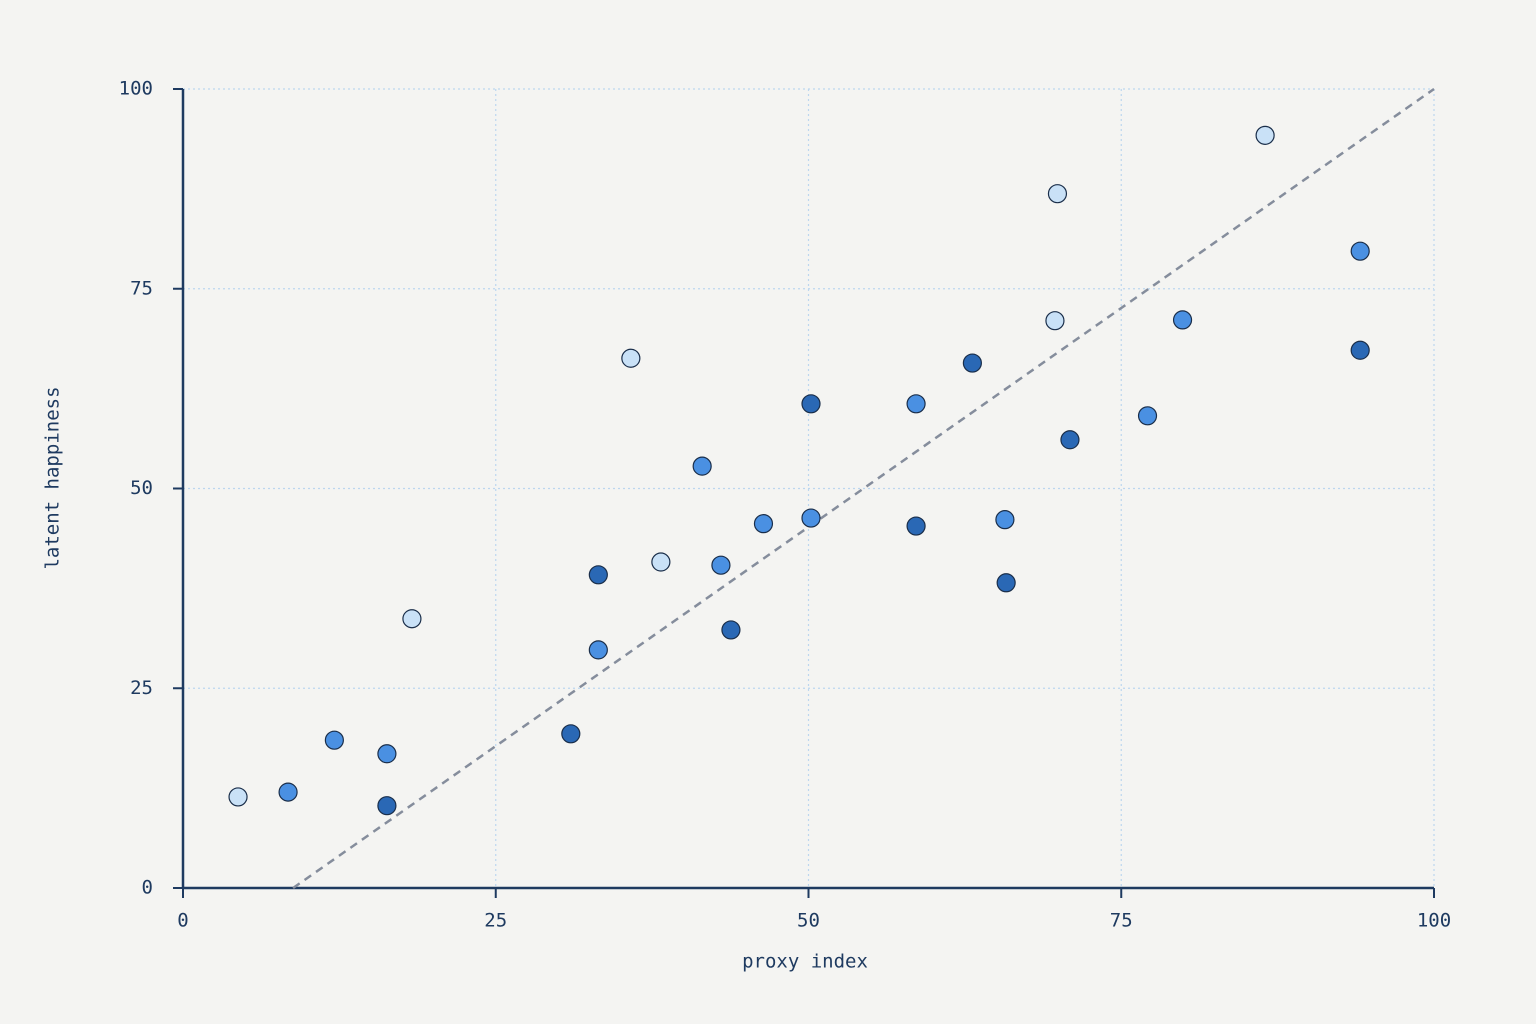 The image size is (1536, 1024). What do you see at coordinates (141, 488) in the screenshot?
I see `y-tick-label: 50` at bounding box center [141, 488].